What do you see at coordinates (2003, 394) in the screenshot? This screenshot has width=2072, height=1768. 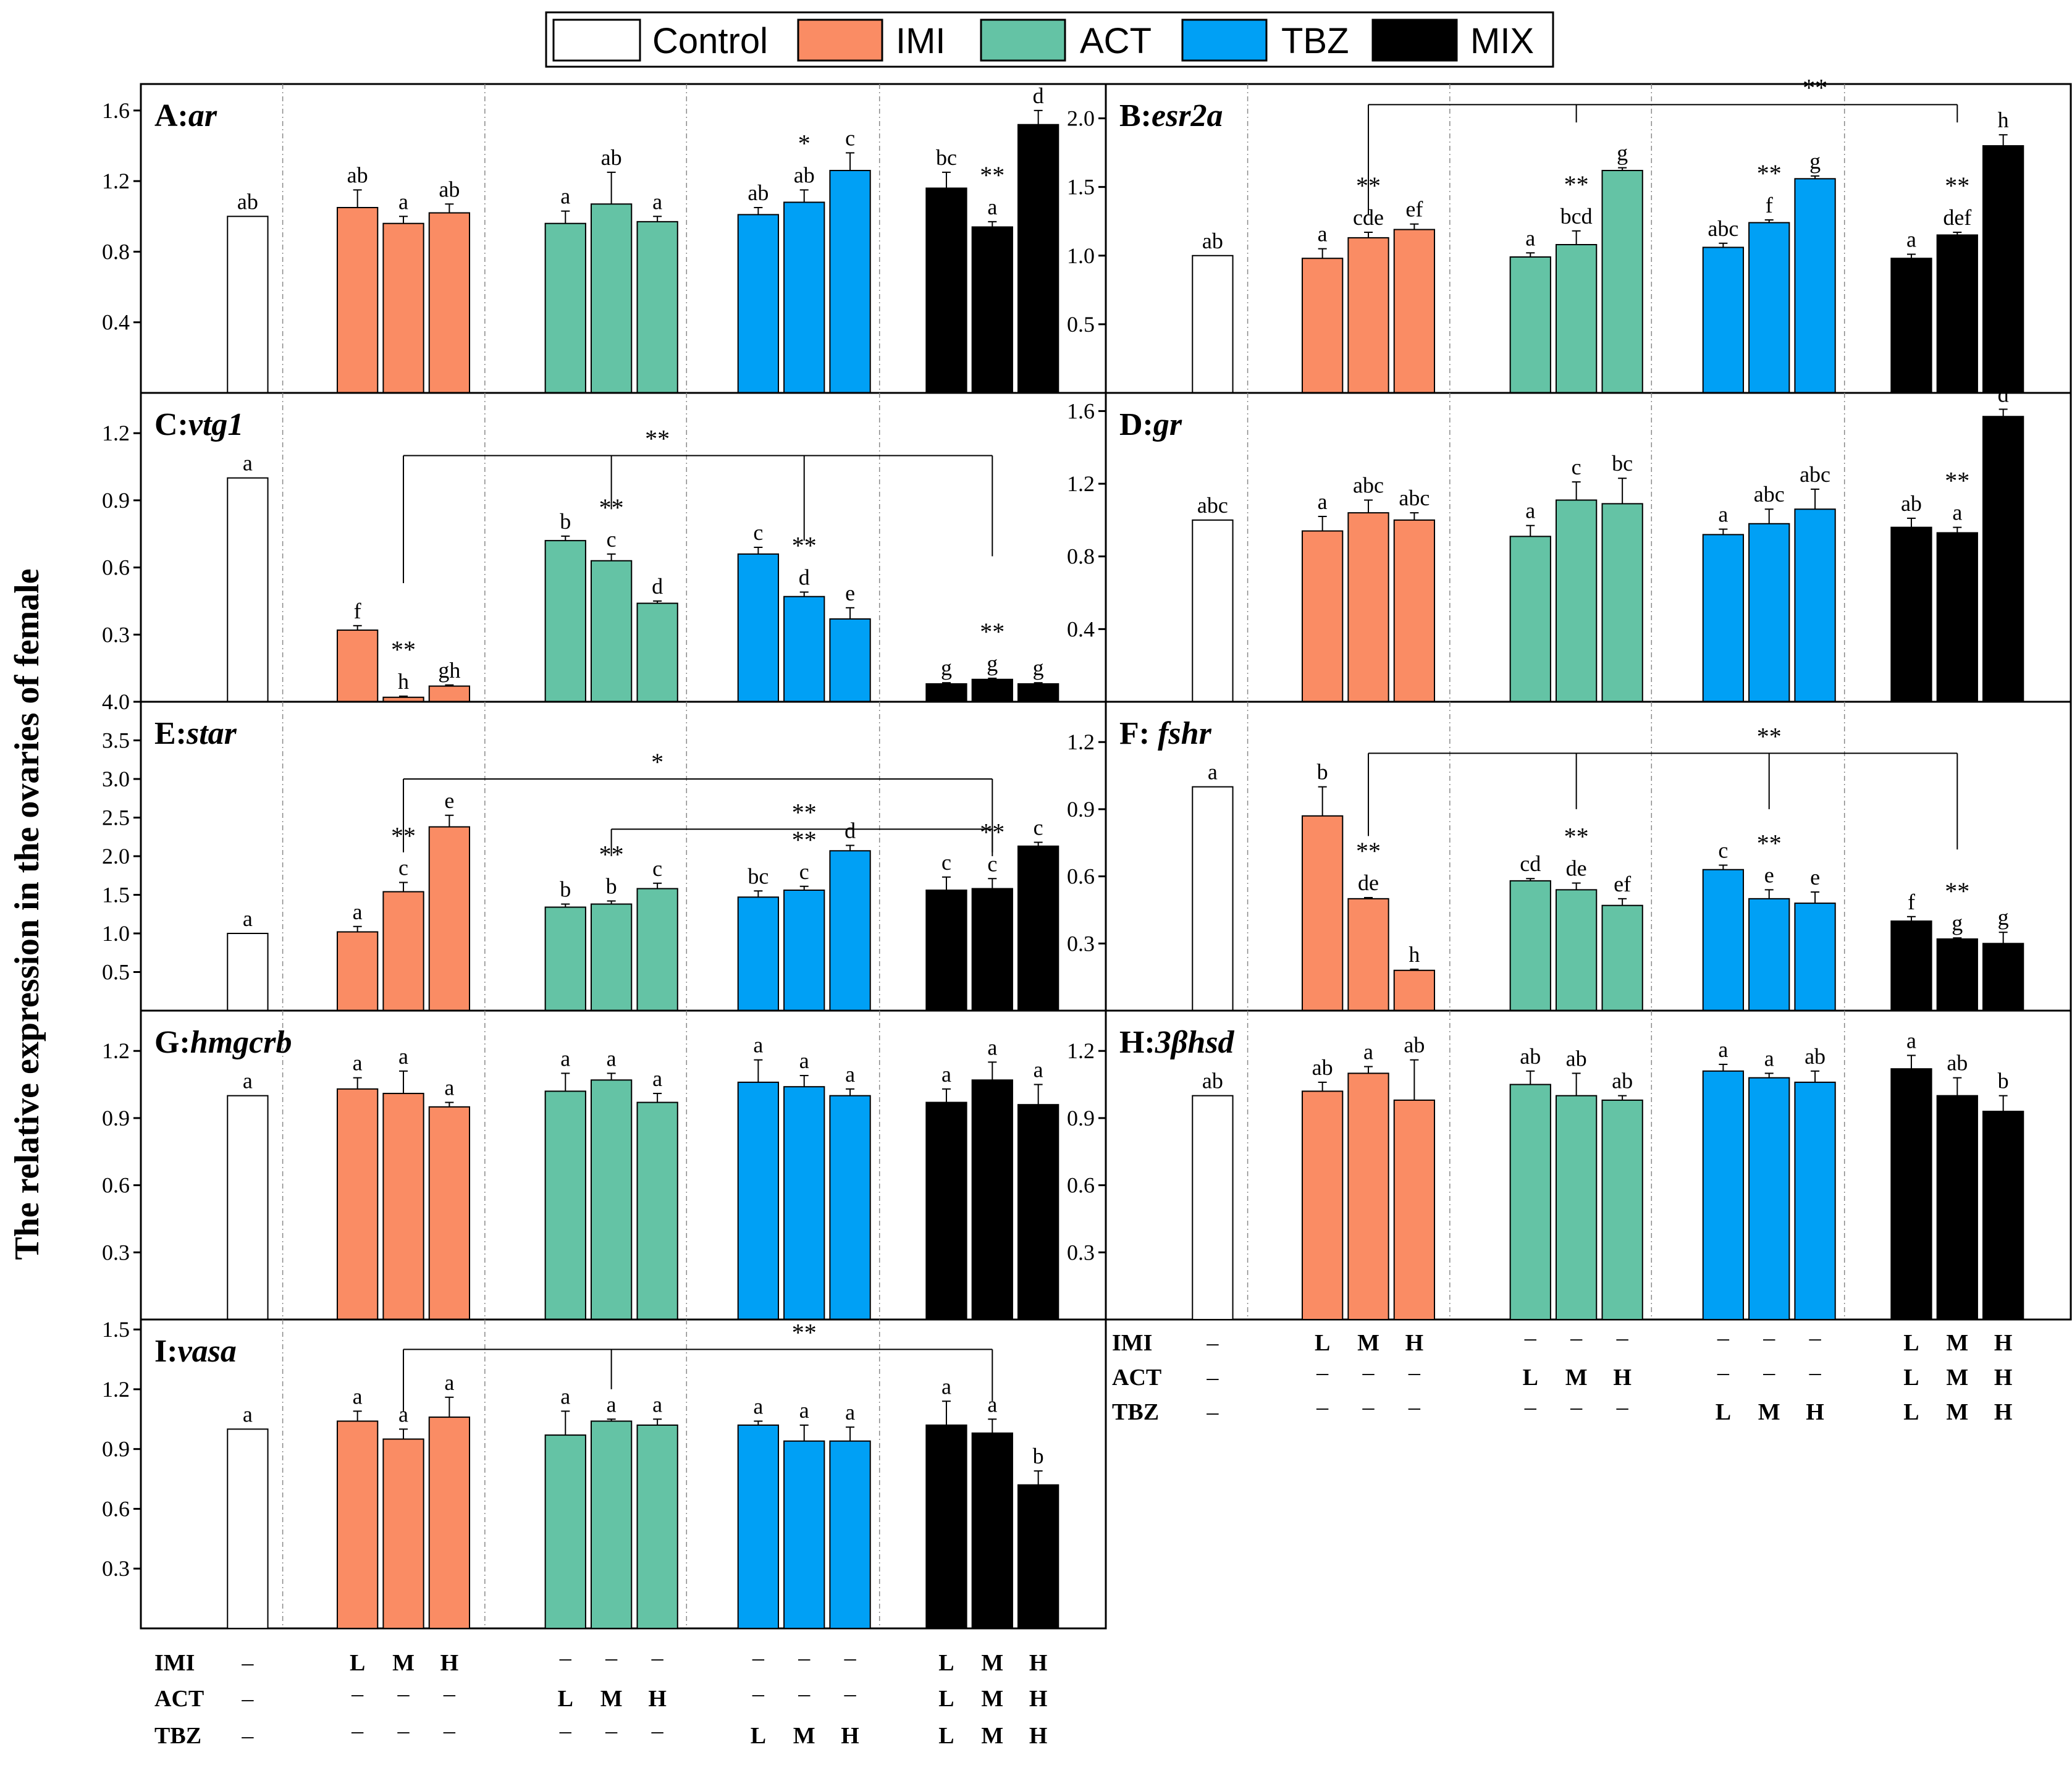 I see `significance-letter: d` at bounding box center [2003, 394].